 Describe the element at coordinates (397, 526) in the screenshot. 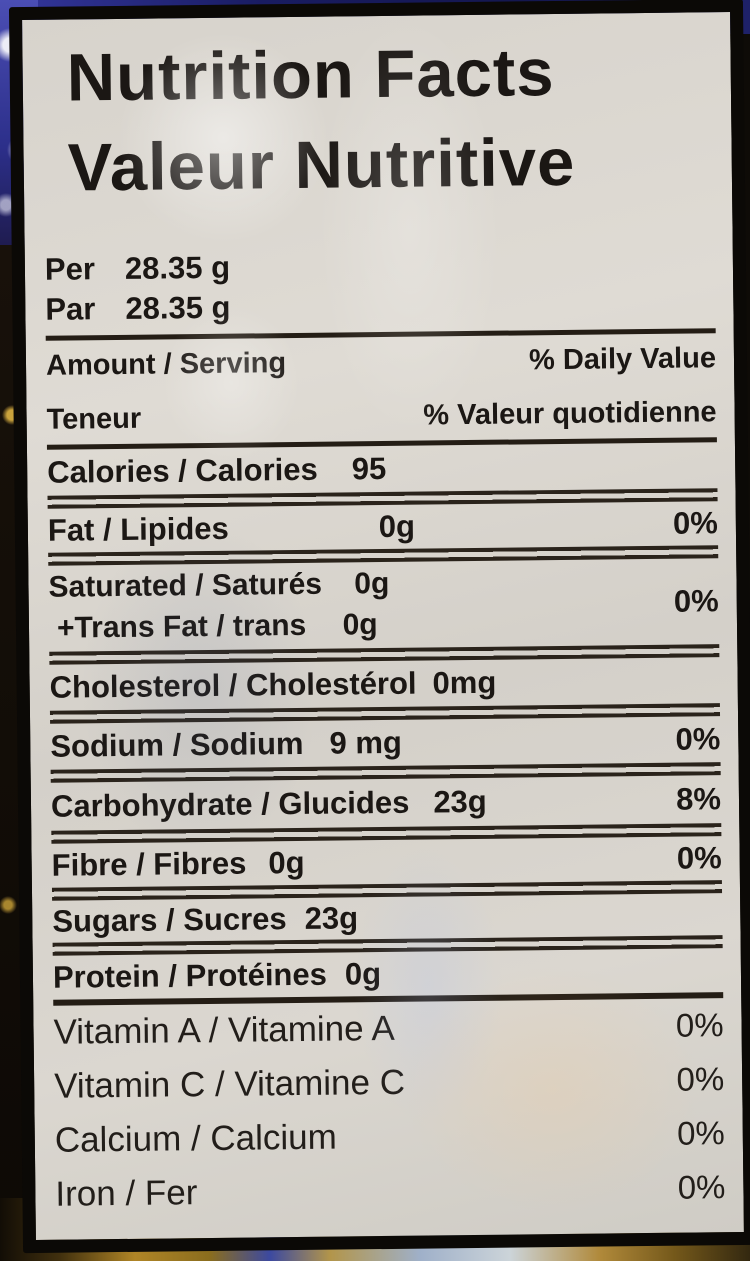

I see `fat-amount: 0g` at that location.